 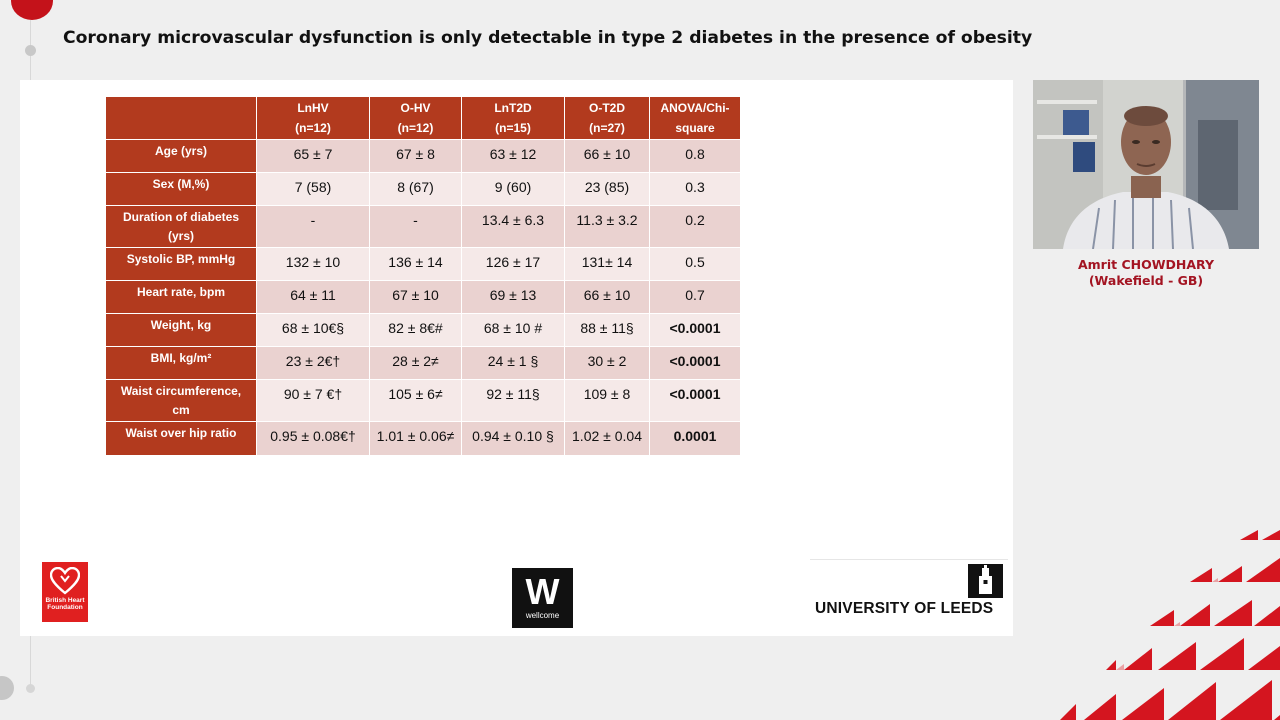 What do you see at coordinates (181, 330) in the screenshot?
I see `row-label: Weight, kg` at bounding box center [181, 330].